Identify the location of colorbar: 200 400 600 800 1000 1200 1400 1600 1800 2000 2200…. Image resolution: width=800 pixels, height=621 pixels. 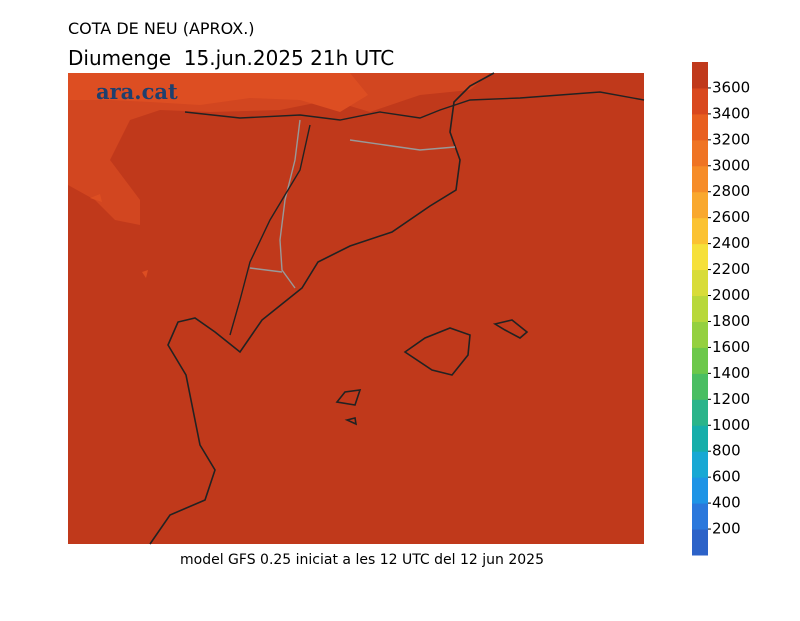
(721, 309).